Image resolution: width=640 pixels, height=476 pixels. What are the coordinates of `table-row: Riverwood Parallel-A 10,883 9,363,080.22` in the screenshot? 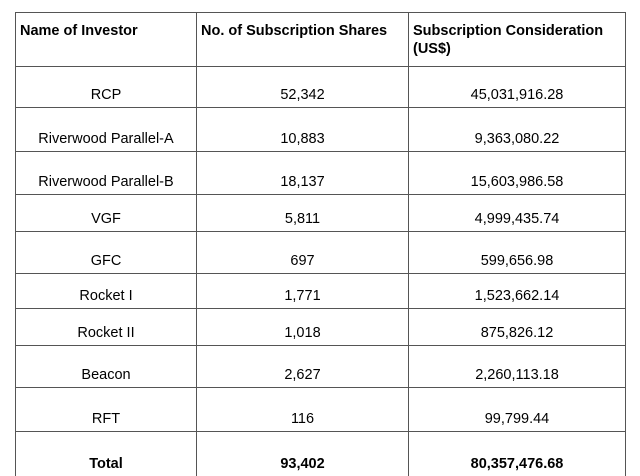 It's located at (320, 129).